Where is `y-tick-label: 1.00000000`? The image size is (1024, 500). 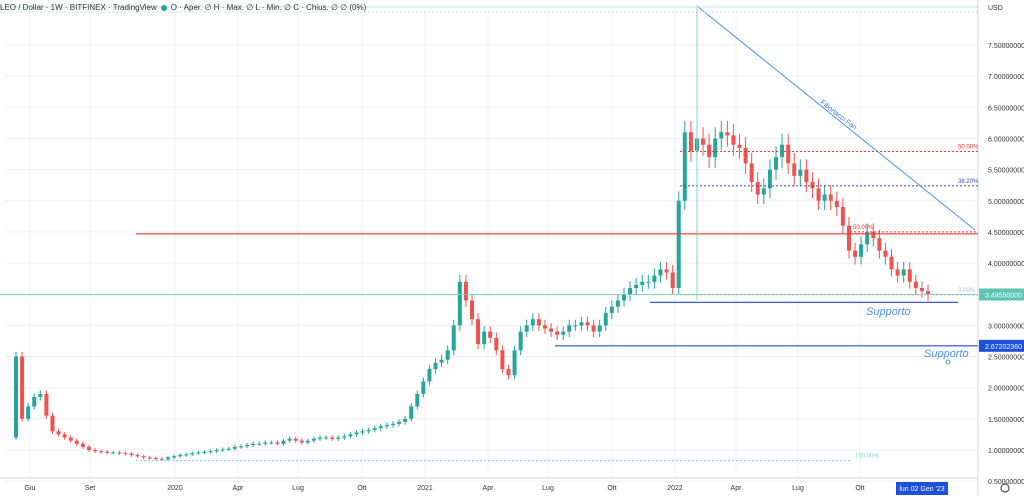
y-tick-label: 1.00000000 is located at coordinates (1006, 451).